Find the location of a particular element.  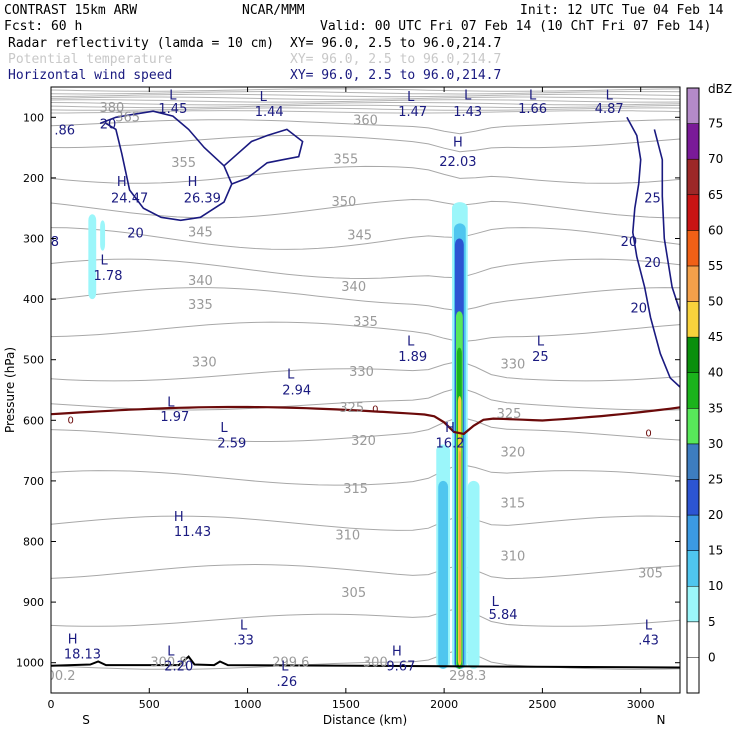

zero-isotherm: 0 0 0 is located at coordinates (365, 422).